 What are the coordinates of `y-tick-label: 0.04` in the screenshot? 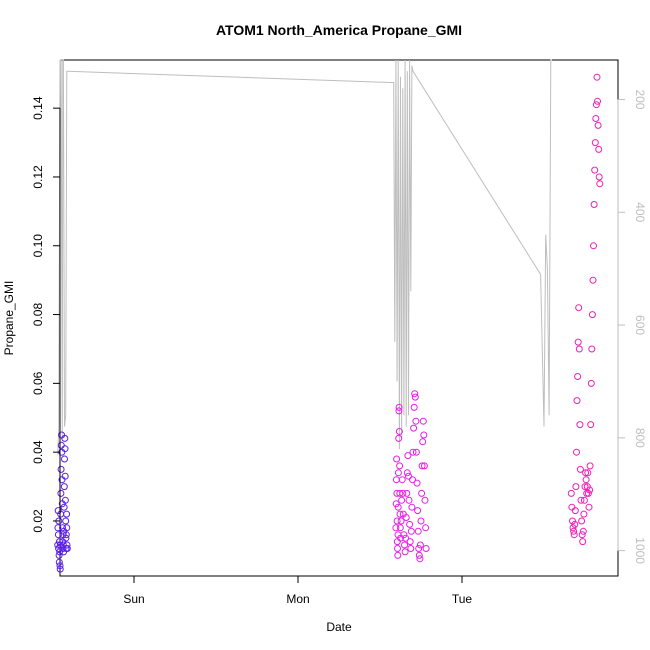 It's located at (38, 452).